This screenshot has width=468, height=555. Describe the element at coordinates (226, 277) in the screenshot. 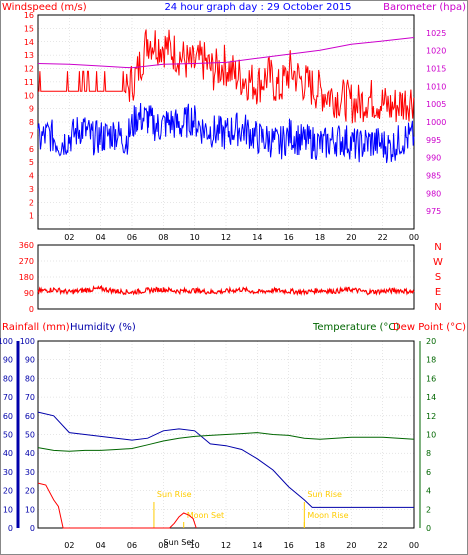

I see `direction-plot-border` at that location.